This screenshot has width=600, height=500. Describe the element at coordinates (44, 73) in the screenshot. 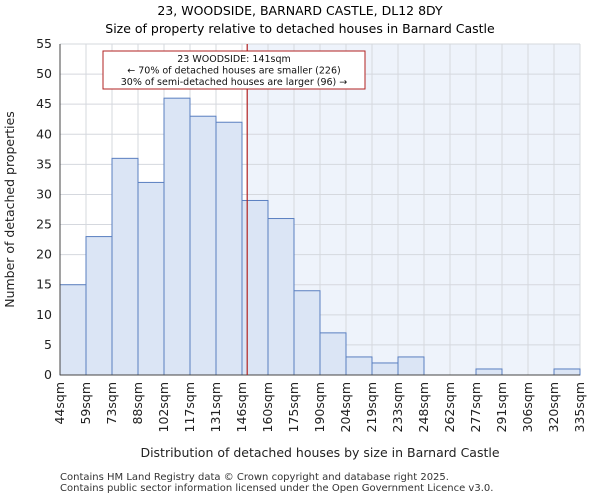

I see `y-tick-label: 50` at that location.